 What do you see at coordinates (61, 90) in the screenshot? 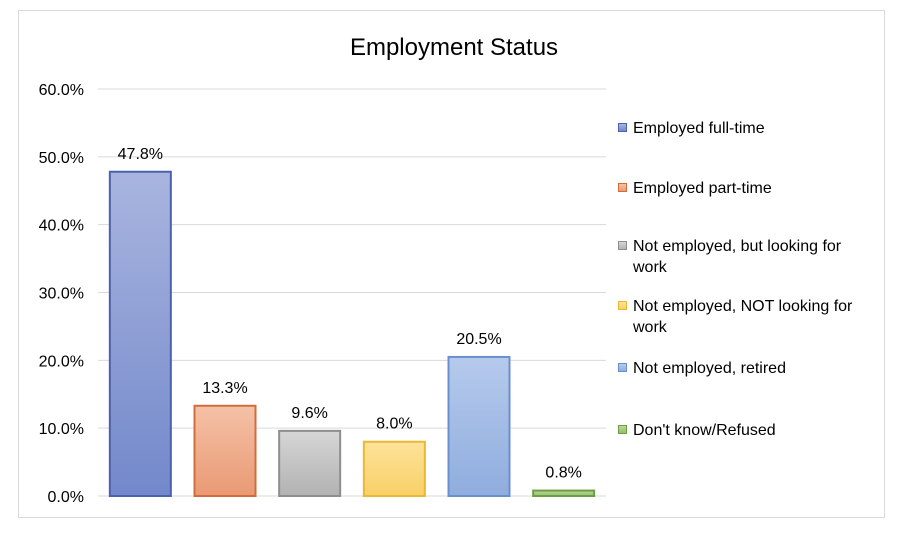
I see `y-tick-label: 60.0%` at bounding box center [61, 90].